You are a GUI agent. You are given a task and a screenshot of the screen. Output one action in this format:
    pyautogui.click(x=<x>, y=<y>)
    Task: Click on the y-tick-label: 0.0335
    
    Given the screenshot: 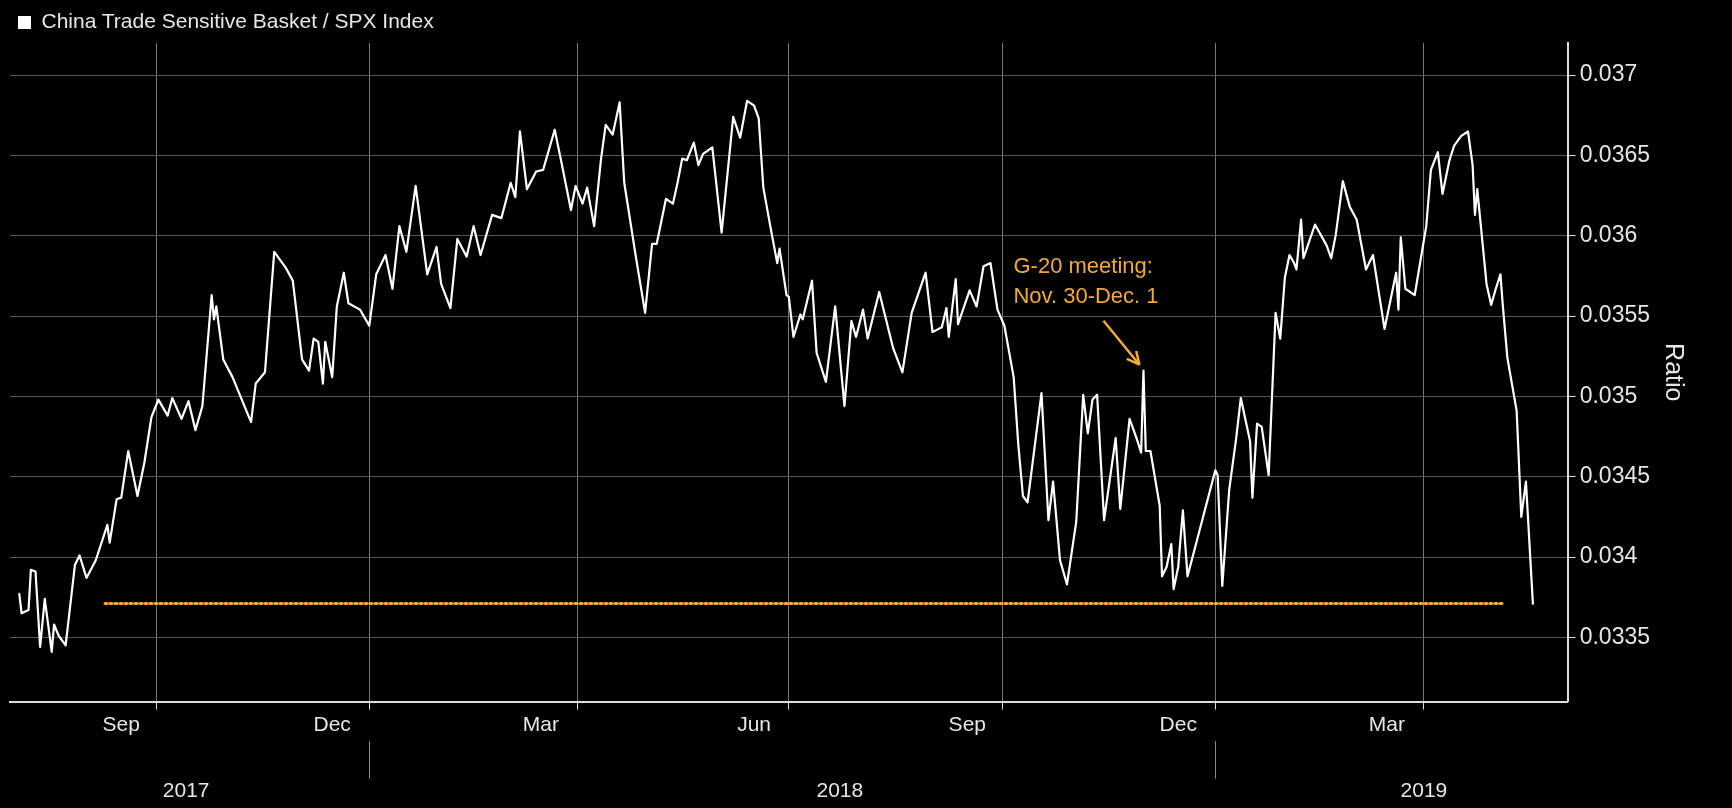 What is the action you would take?
    pyautogui.click(x=1615, y=635)
    